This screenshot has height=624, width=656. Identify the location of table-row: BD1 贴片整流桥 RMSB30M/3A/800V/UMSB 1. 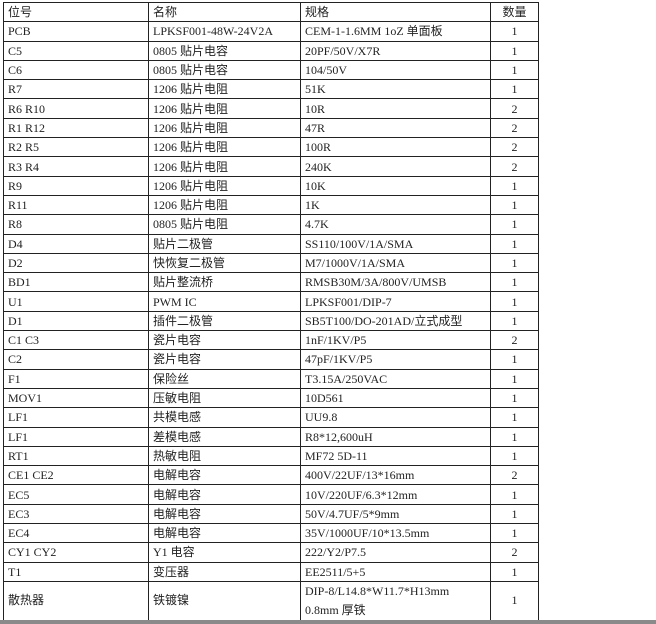
(271, 282).